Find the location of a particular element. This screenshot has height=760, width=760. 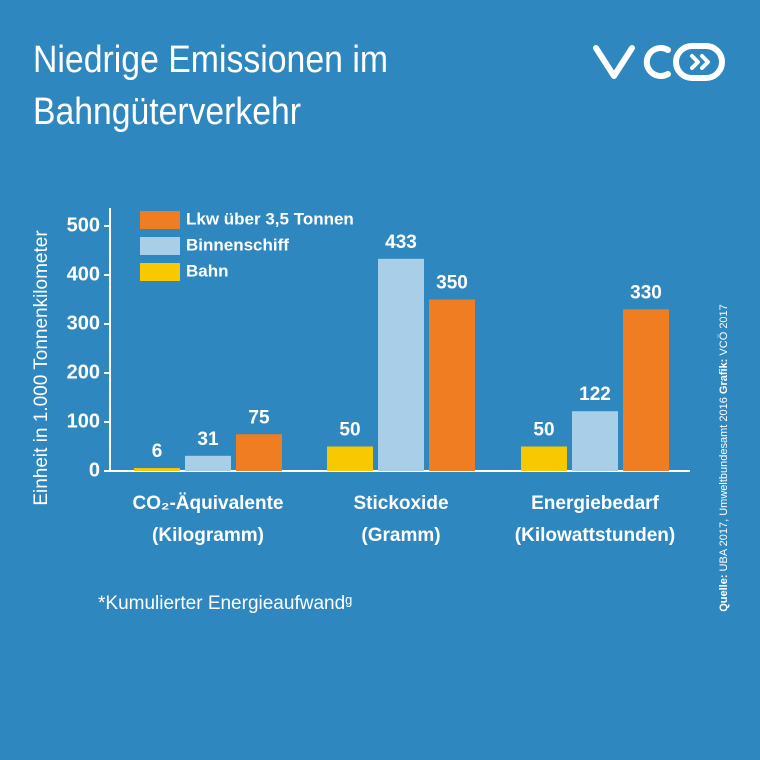

value-label: 350 is located at coordinates (452, 283).